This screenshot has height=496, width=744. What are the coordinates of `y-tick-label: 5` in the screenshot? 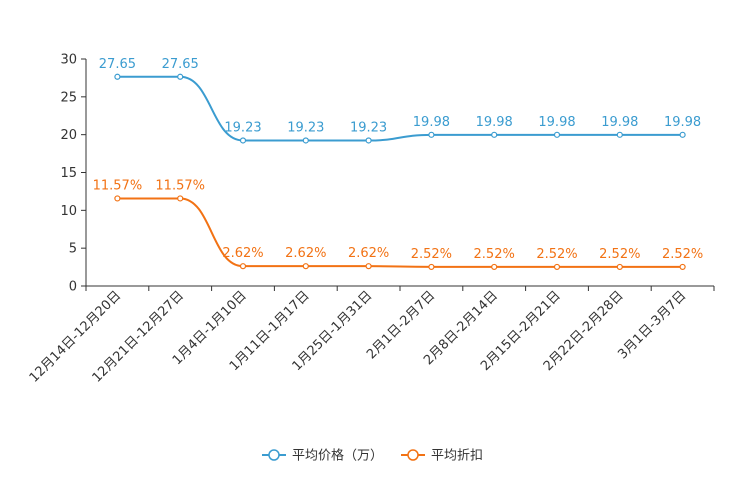 It's located at (73, 249).